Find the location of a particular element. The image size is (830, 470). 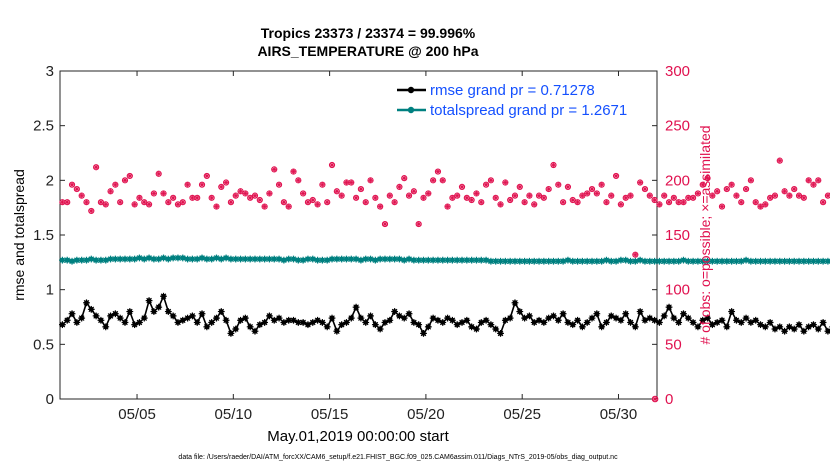

y-right-tick-label: 0 is located at coordinates (669, 399).